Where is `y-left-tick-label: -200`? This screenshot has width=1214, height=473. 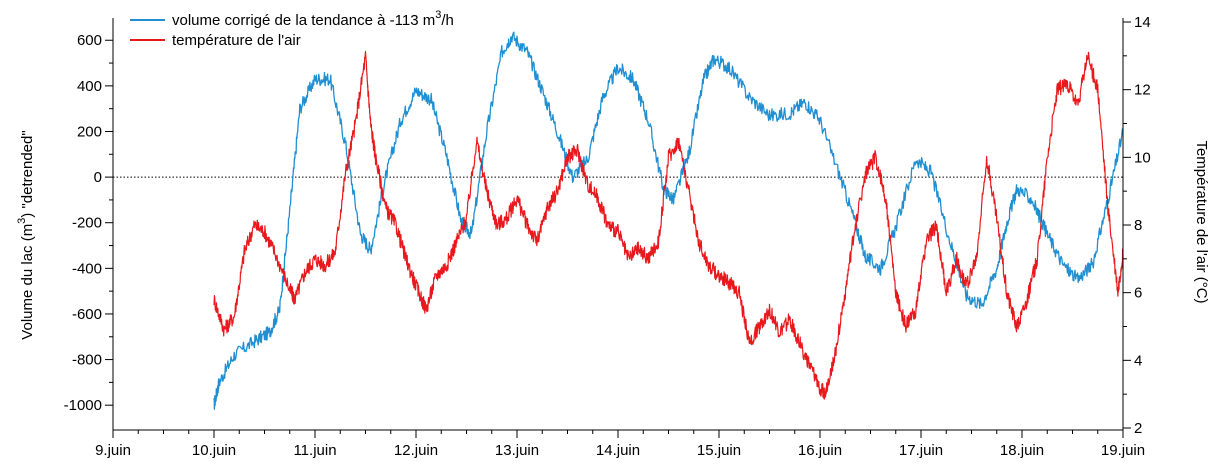
y-left-tick-label: -200 is located at coordinates (87, 223).